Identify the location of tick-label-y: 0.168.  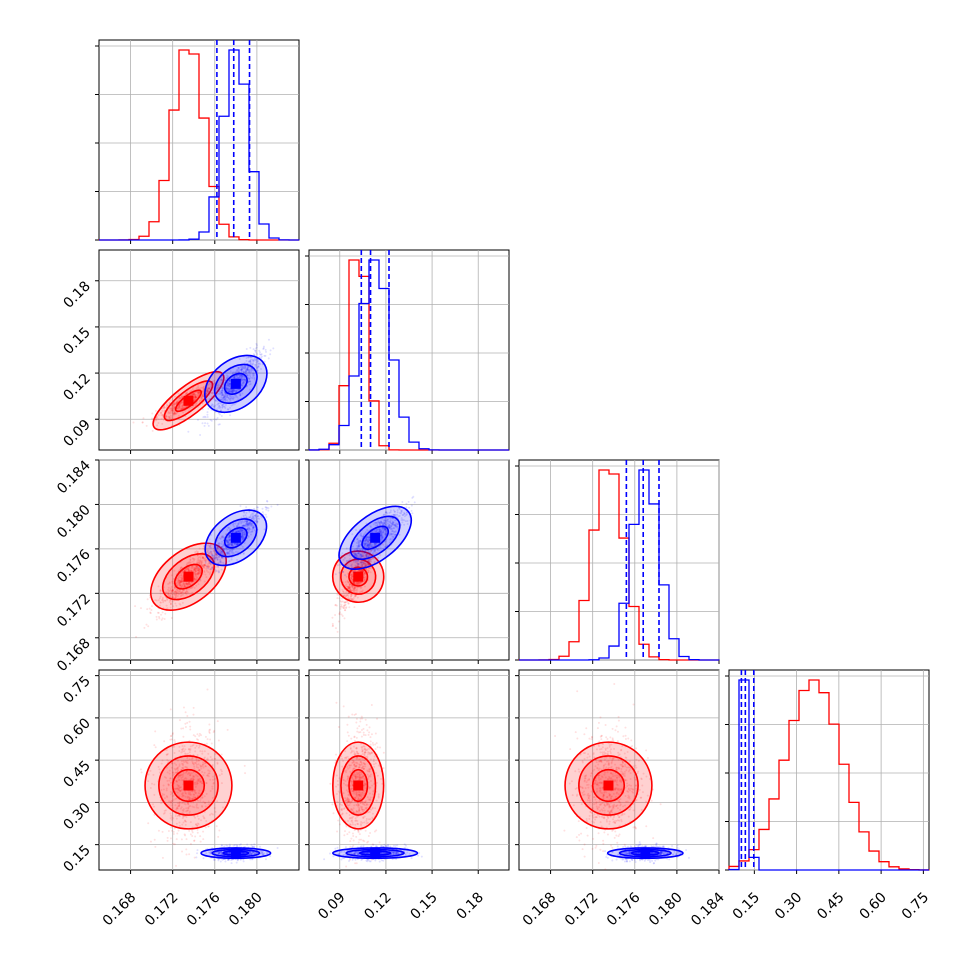
(74, 655).